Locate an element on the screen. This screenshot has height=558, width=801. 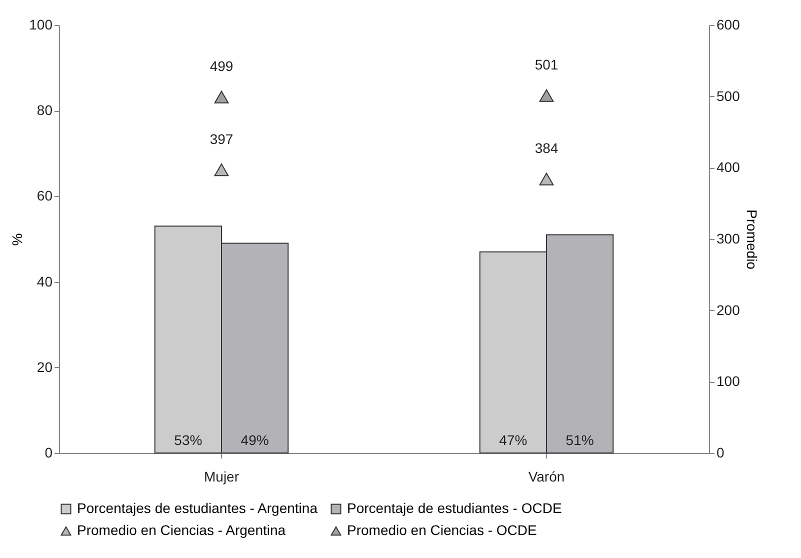
data-label: 49% is located at coordinates (254, 440).